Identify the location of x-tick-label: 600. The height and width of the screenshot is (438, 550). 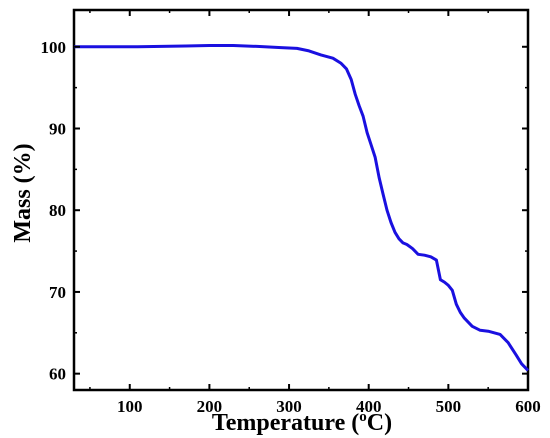
(528, 406).